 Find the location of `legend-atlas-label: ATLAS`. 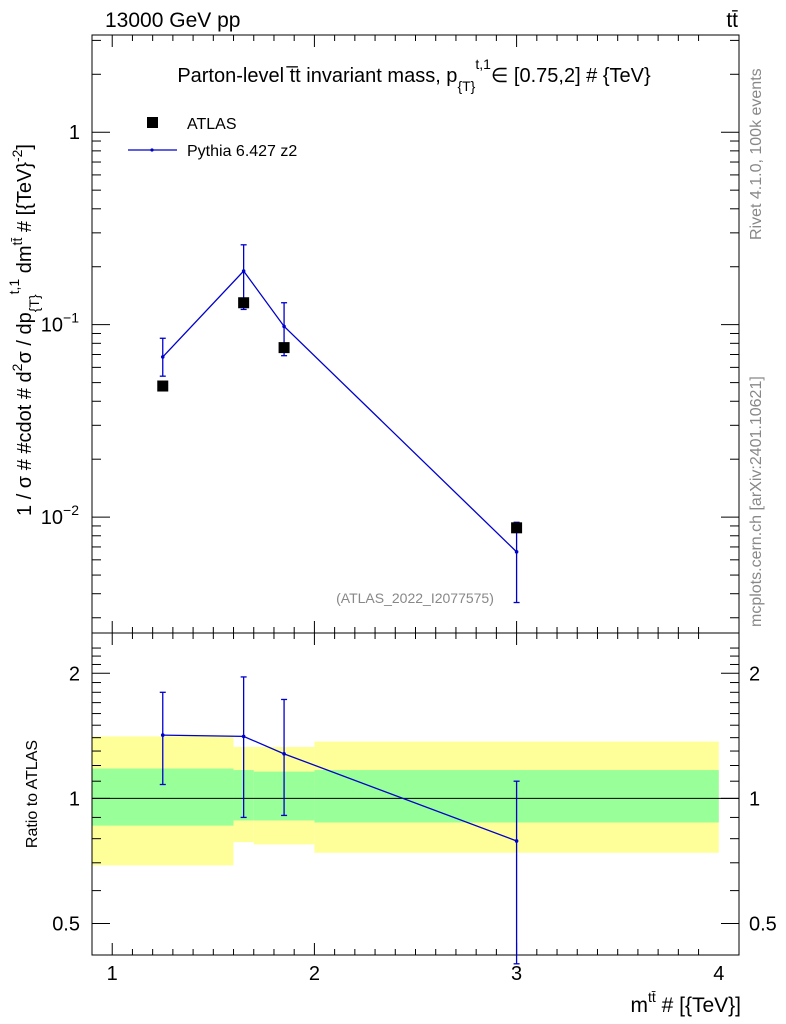

legend-atlas-label: ATLAS is located at coordinates (212, 124).